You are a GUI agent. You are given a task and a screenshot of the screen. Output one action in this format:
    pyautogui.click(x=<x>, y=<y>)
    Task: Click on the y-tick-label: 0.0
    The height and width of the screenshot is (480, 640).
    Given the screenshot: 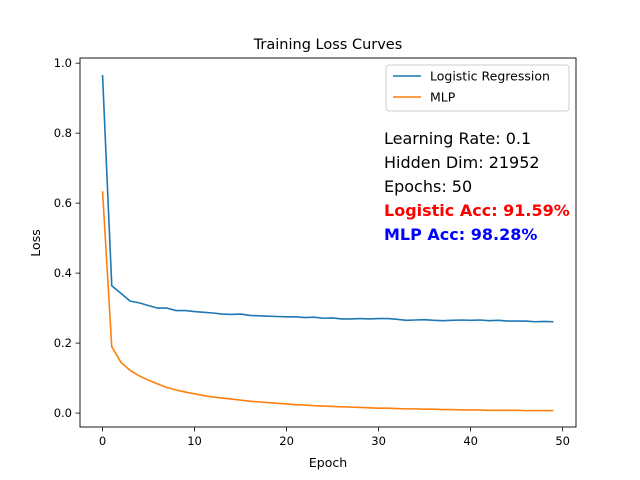 What is the action you would take?
    pyautogui.click(x=63, y=413)
    